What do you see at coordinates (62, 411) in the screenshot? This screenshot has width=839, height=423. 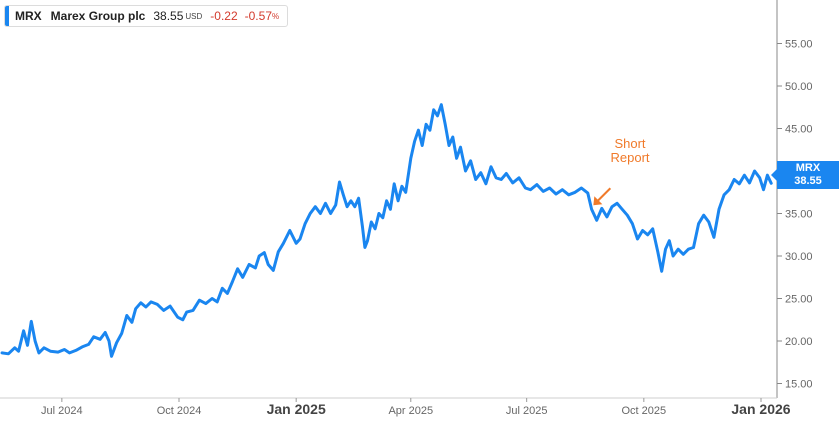 I see `x-tick-label: Jul 2024` at bounding box center [62, 411].